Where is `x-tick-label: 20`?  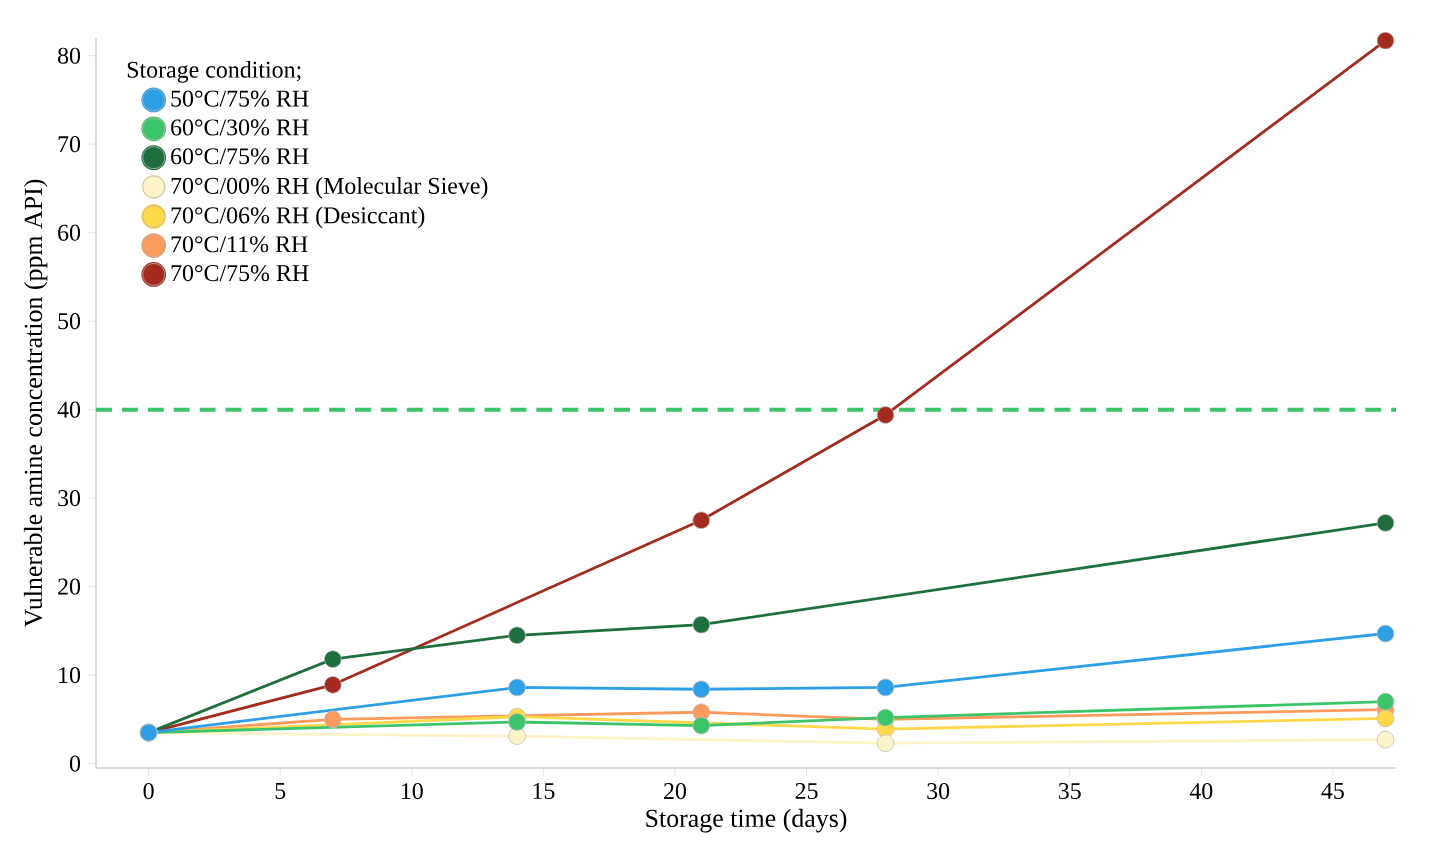
x-tick-label: 20 is located at coordinates (675, 791).